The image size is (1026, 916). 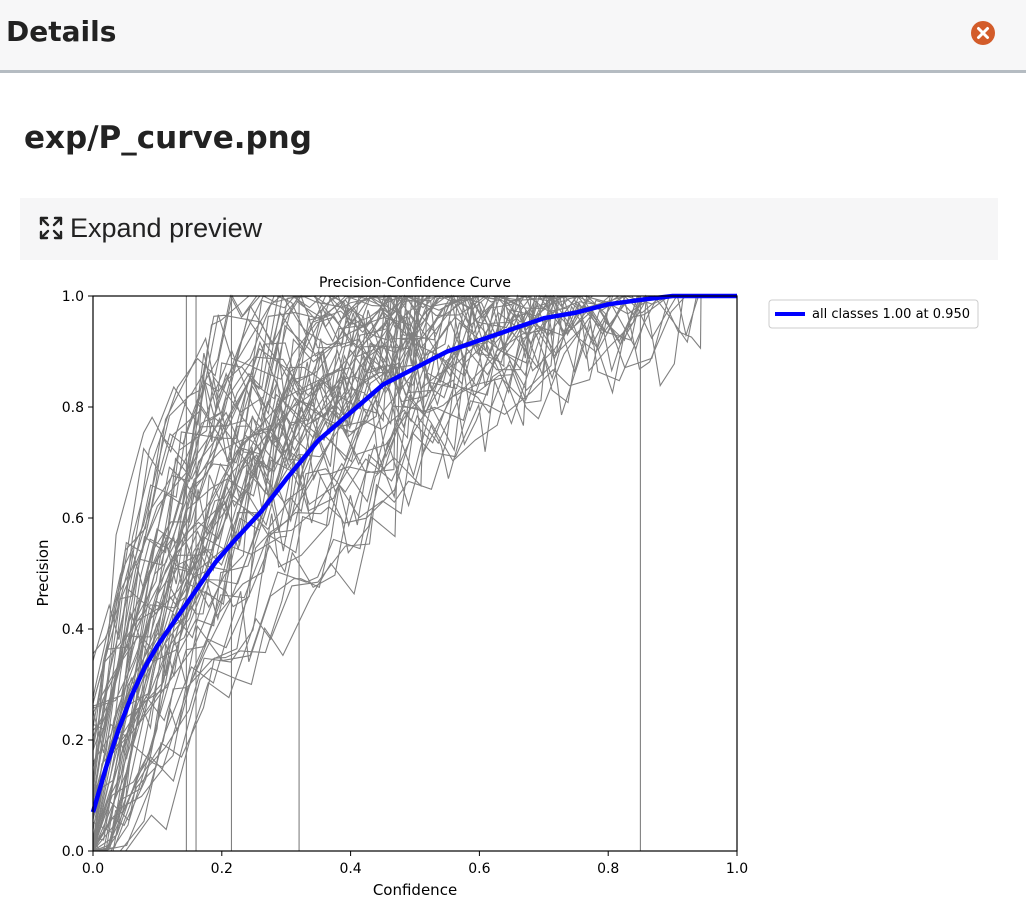 I want to click on x-tick-label: 0.6, so click(x=479, y=869).